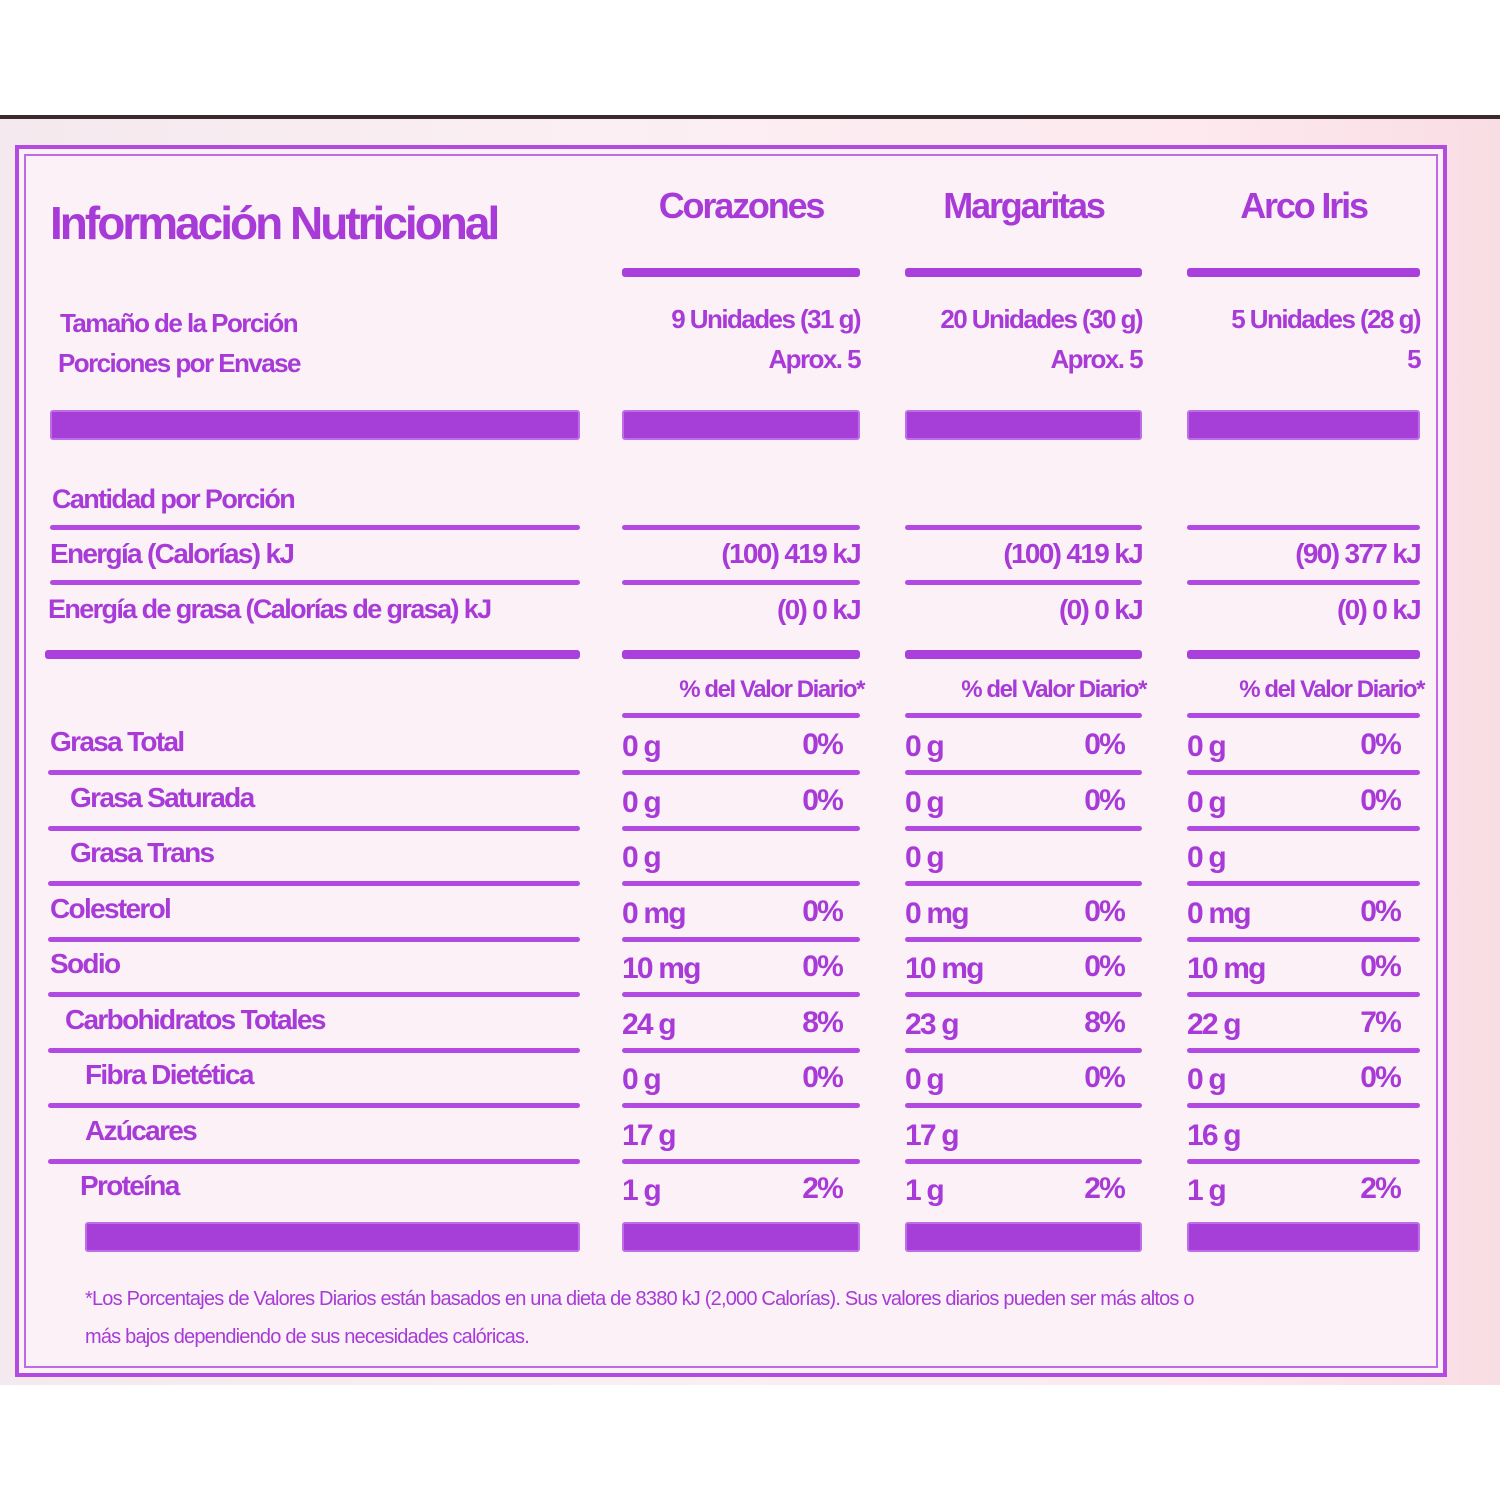 The width and height of the screenshot is (1500, 1500). I want to click on nutrient-name: Sodio, so click(85, 963).